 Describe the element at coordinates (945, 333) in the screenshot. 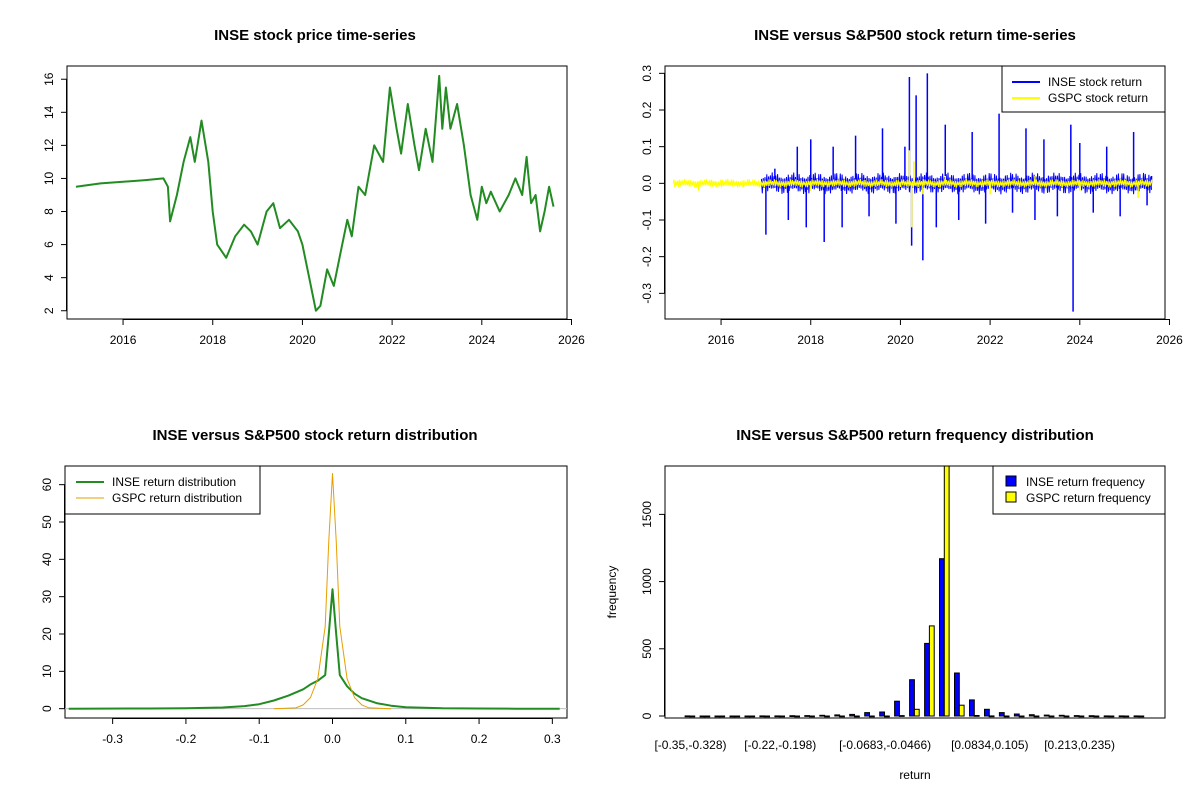

I see `panel2-x-axis: 2016 2018 2020 2022 2024 2026` at that location.